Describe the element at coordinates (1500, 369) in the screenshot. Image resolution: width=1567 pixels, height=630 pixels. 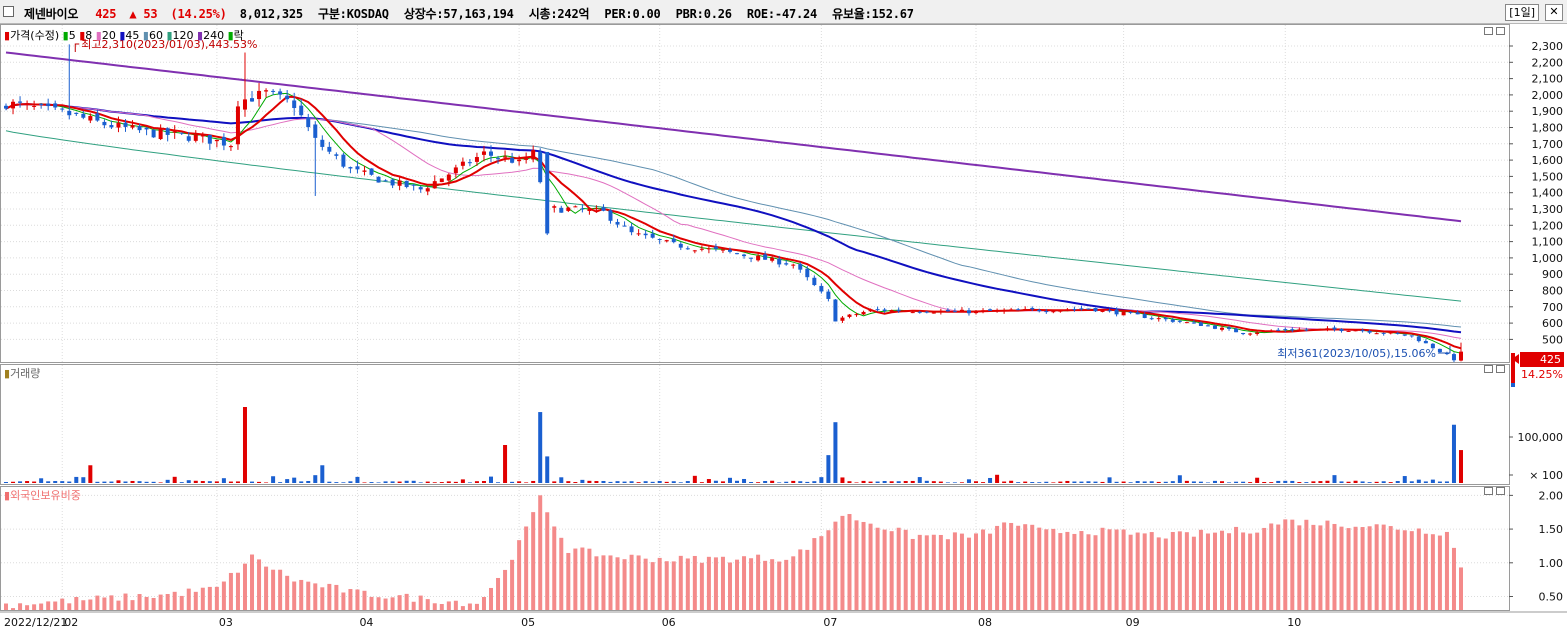
I see `volume-pane-close-icon` at that location.